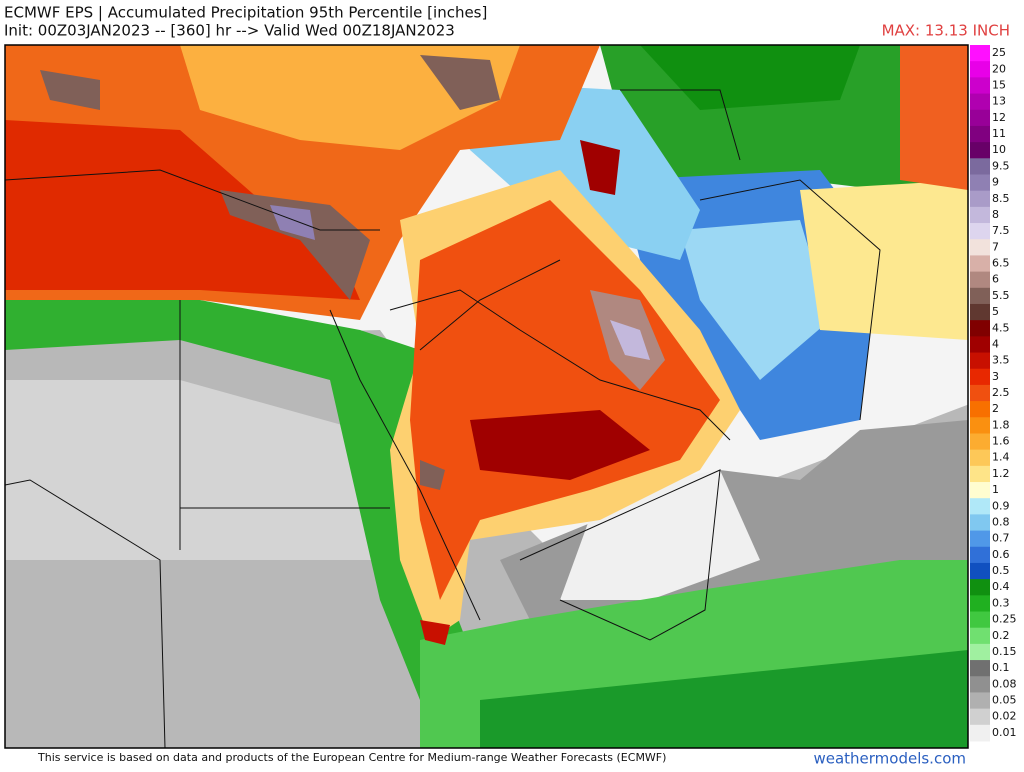  Describe the element at coordinates (1004, 619) in the screenshot. I see `colorbar-label: 0.25` at that location.